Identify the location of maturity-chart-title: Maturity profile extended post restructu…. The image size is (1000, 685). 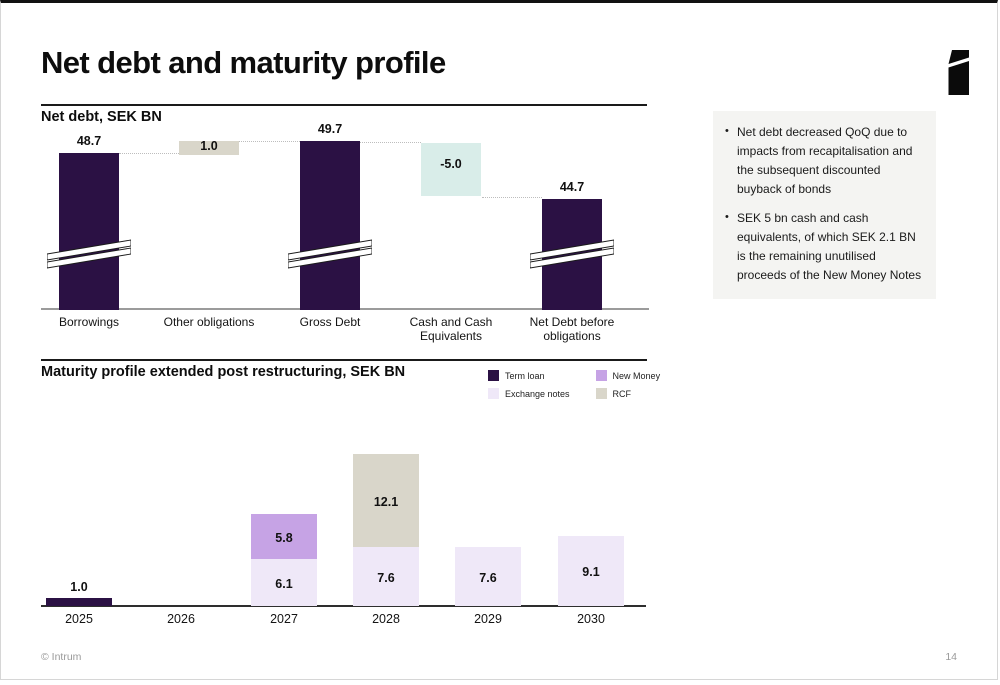
(223, 372).